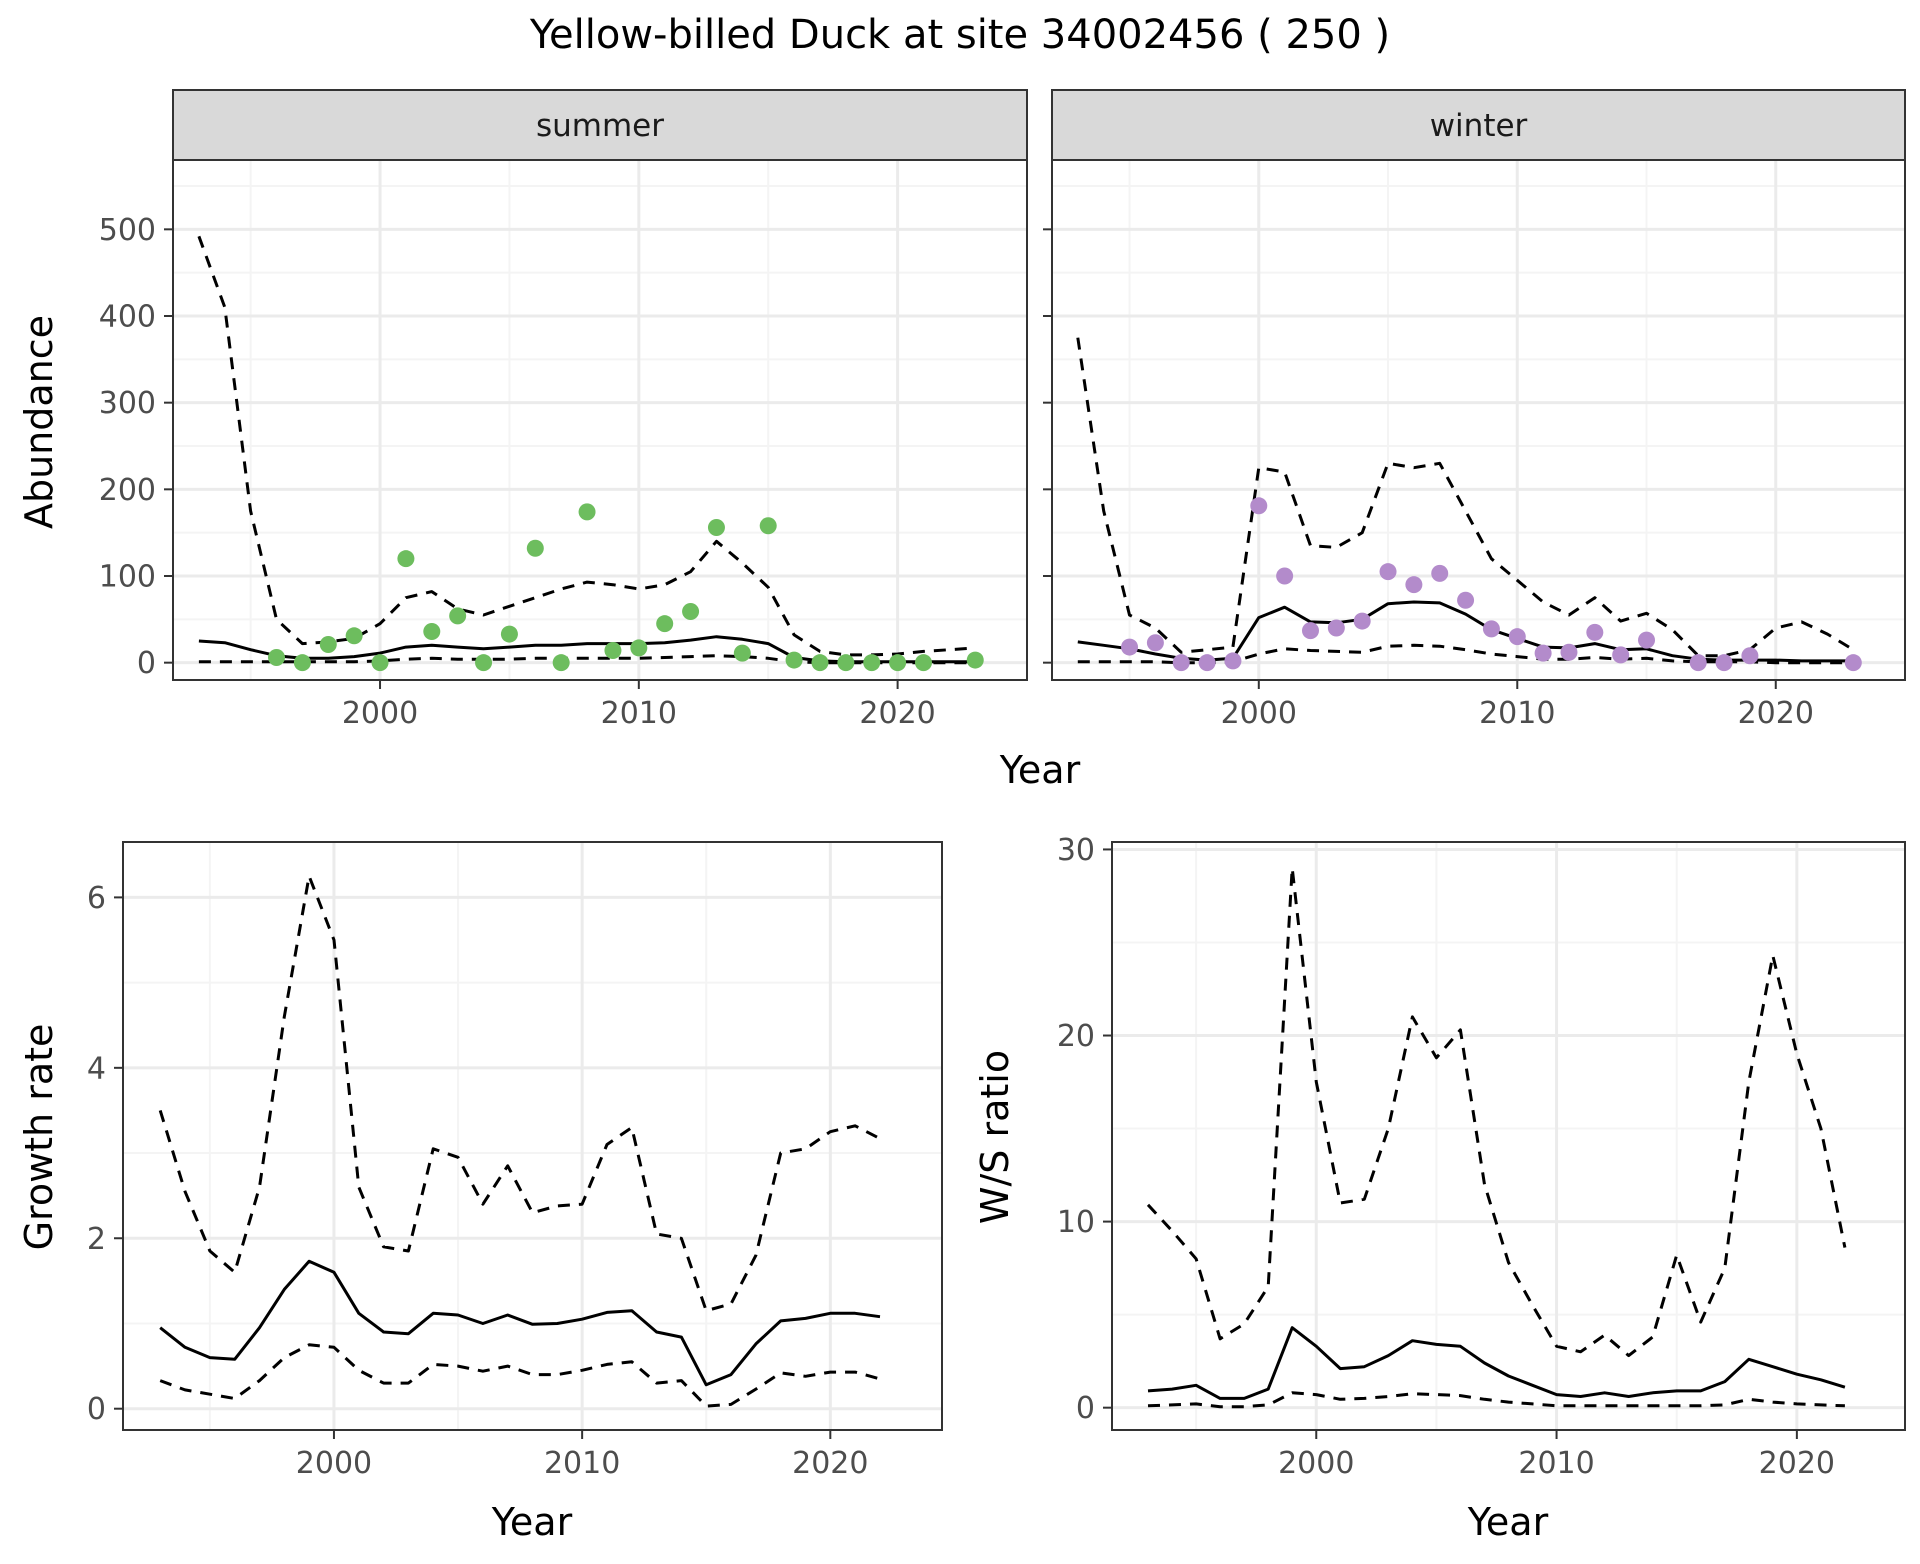  I want to click on growth-mean-line, so click(520, 1323).